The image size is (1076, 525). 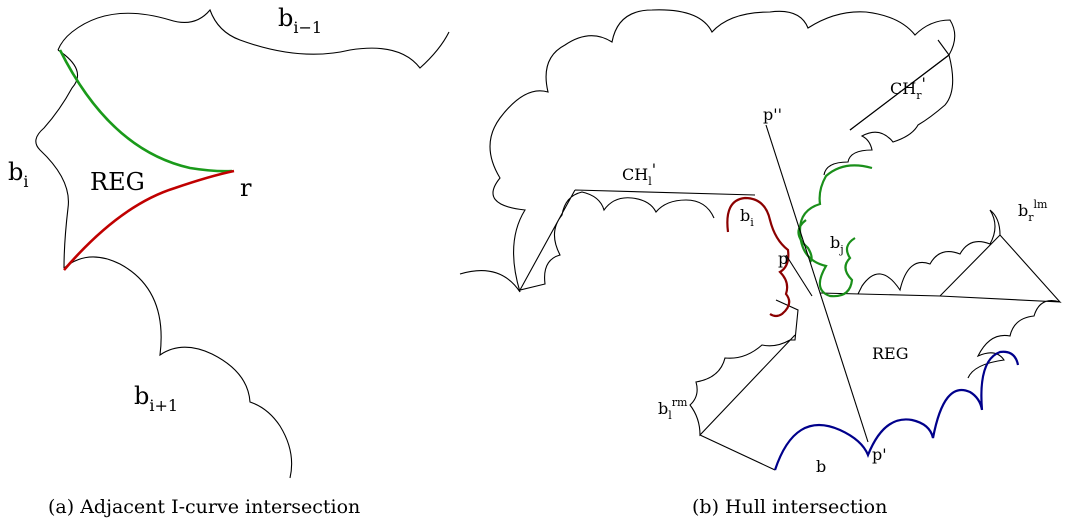 What do you see at coordinates (888, 115) in the screenshot?
I see `hull-ch-r` at bounding box center [888, 115].